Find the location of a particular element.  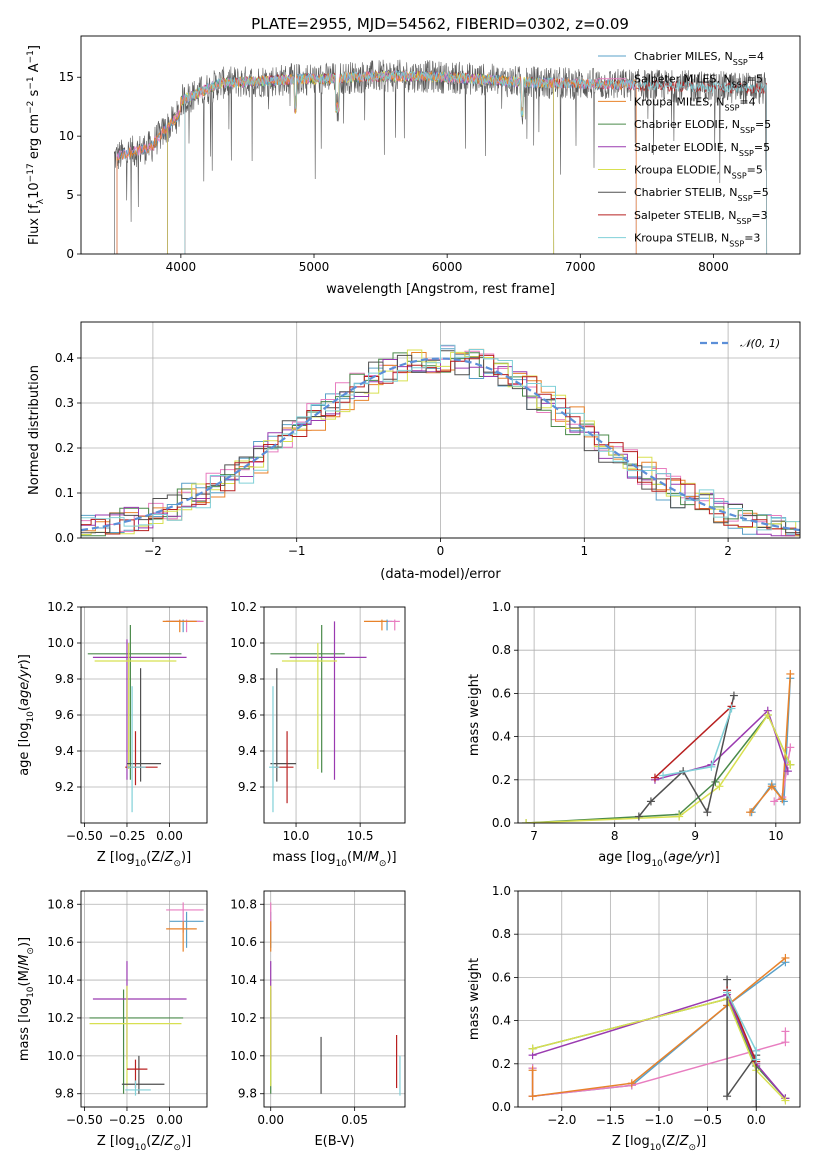

y-axis-label: Flux [fλ10−17 erg cm−2 s−1 A−1] is located at coordinates (36, 145).